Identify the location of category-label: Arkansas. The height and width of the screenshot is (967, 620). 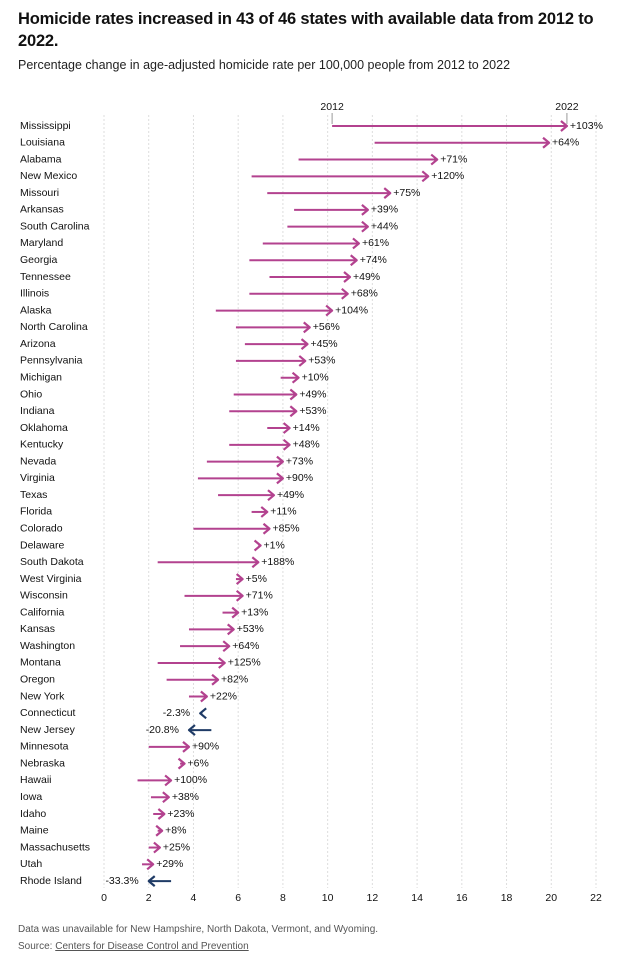
(42, 210).